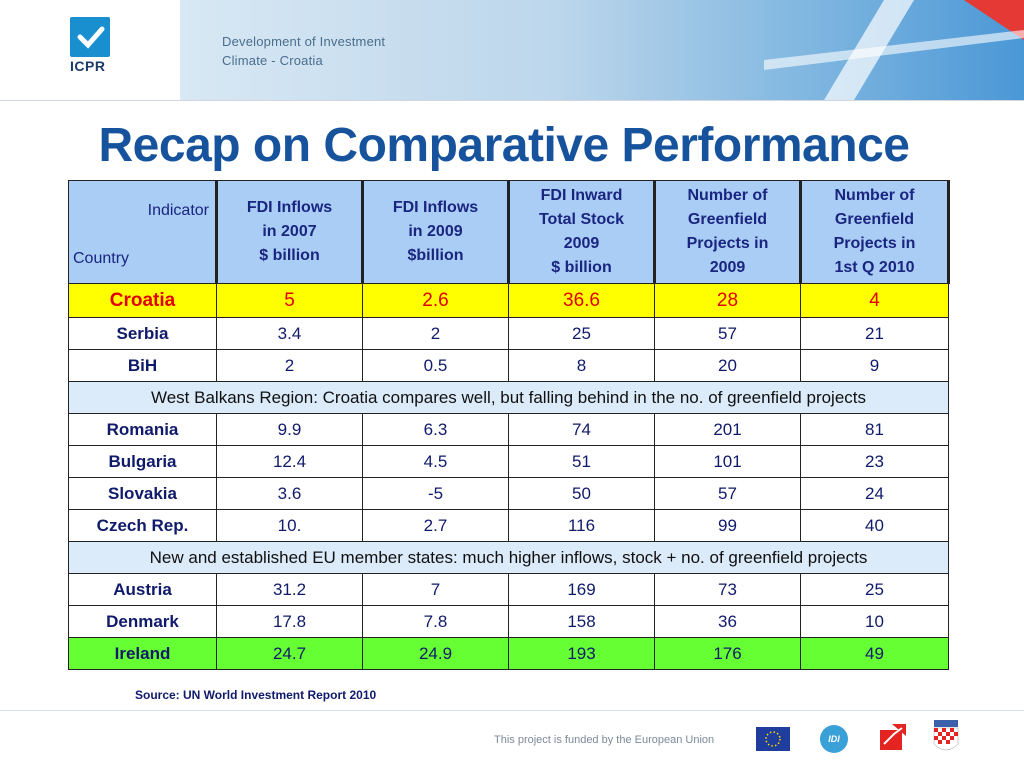 This screenshot has height=768, width=1024. What do you see at coordinates (289, 653) in the screenshot?
I see `value-cell: 24.7` at bounding box center [289, 653].